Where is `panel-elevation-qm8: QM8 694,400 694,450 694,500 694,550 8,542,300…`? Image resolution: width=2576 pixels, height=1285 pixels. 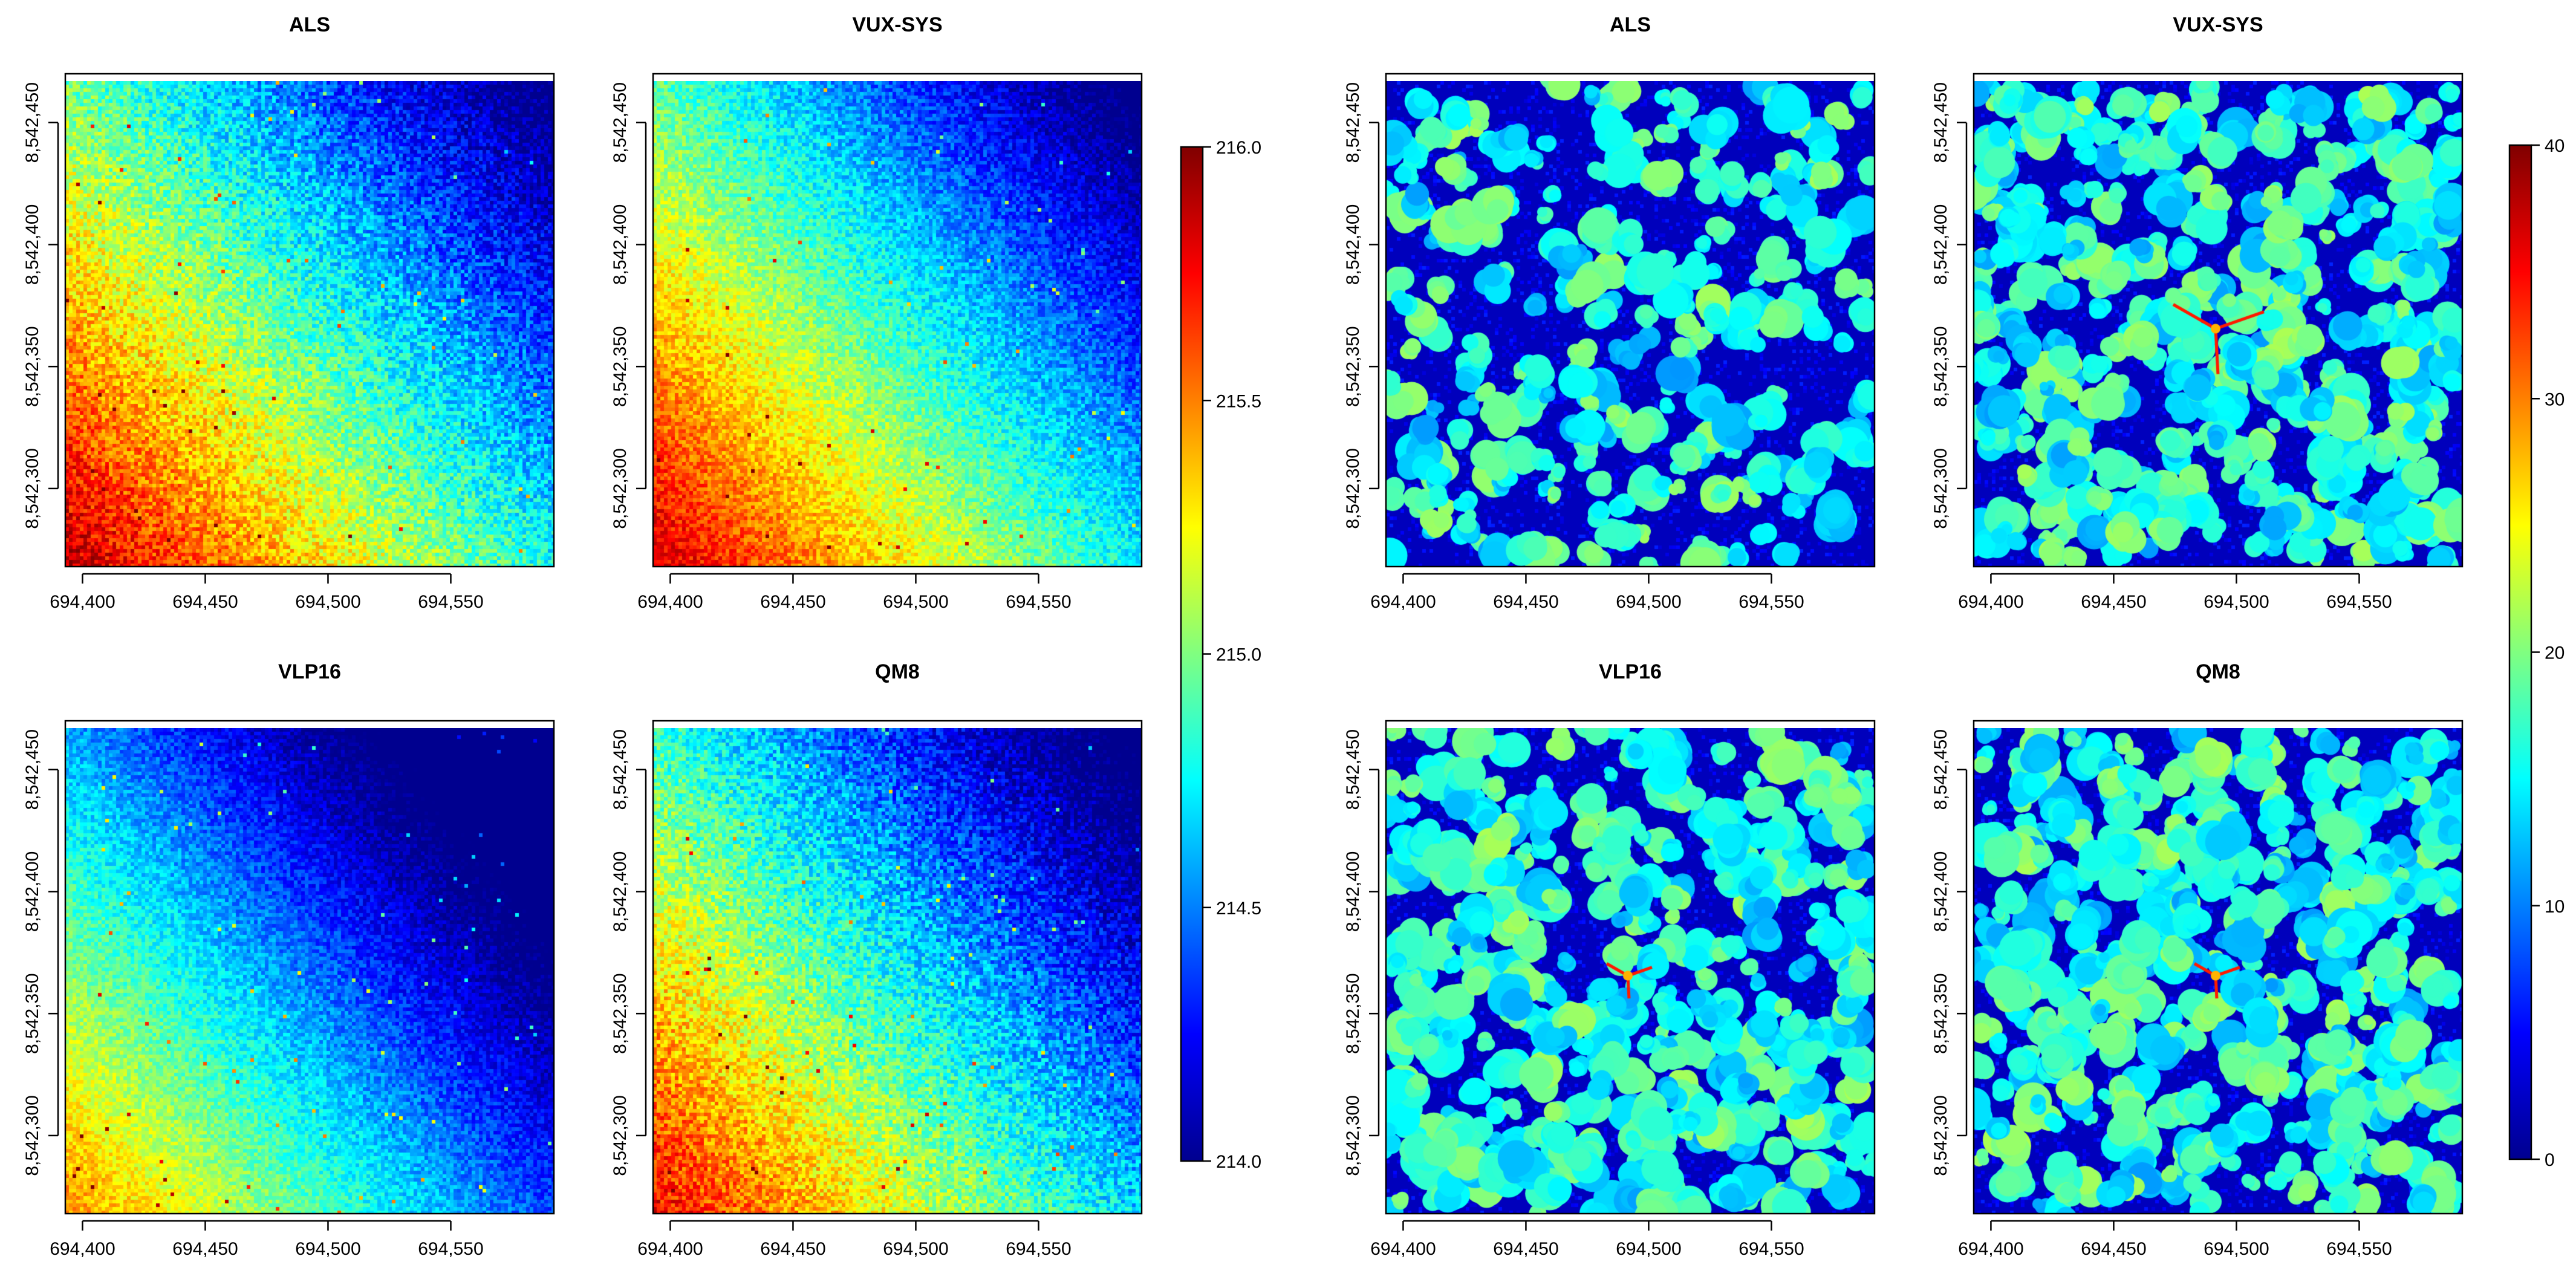
panel-elevation-qm8: QM8 694,400 694,450 694,500 694,550 8,542,300… is located at coordinates (877, 959).